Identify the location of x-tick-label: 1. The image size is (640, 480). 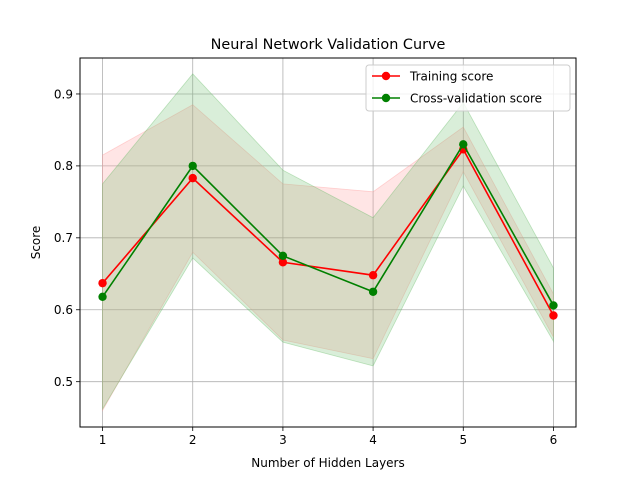
(103, 440).